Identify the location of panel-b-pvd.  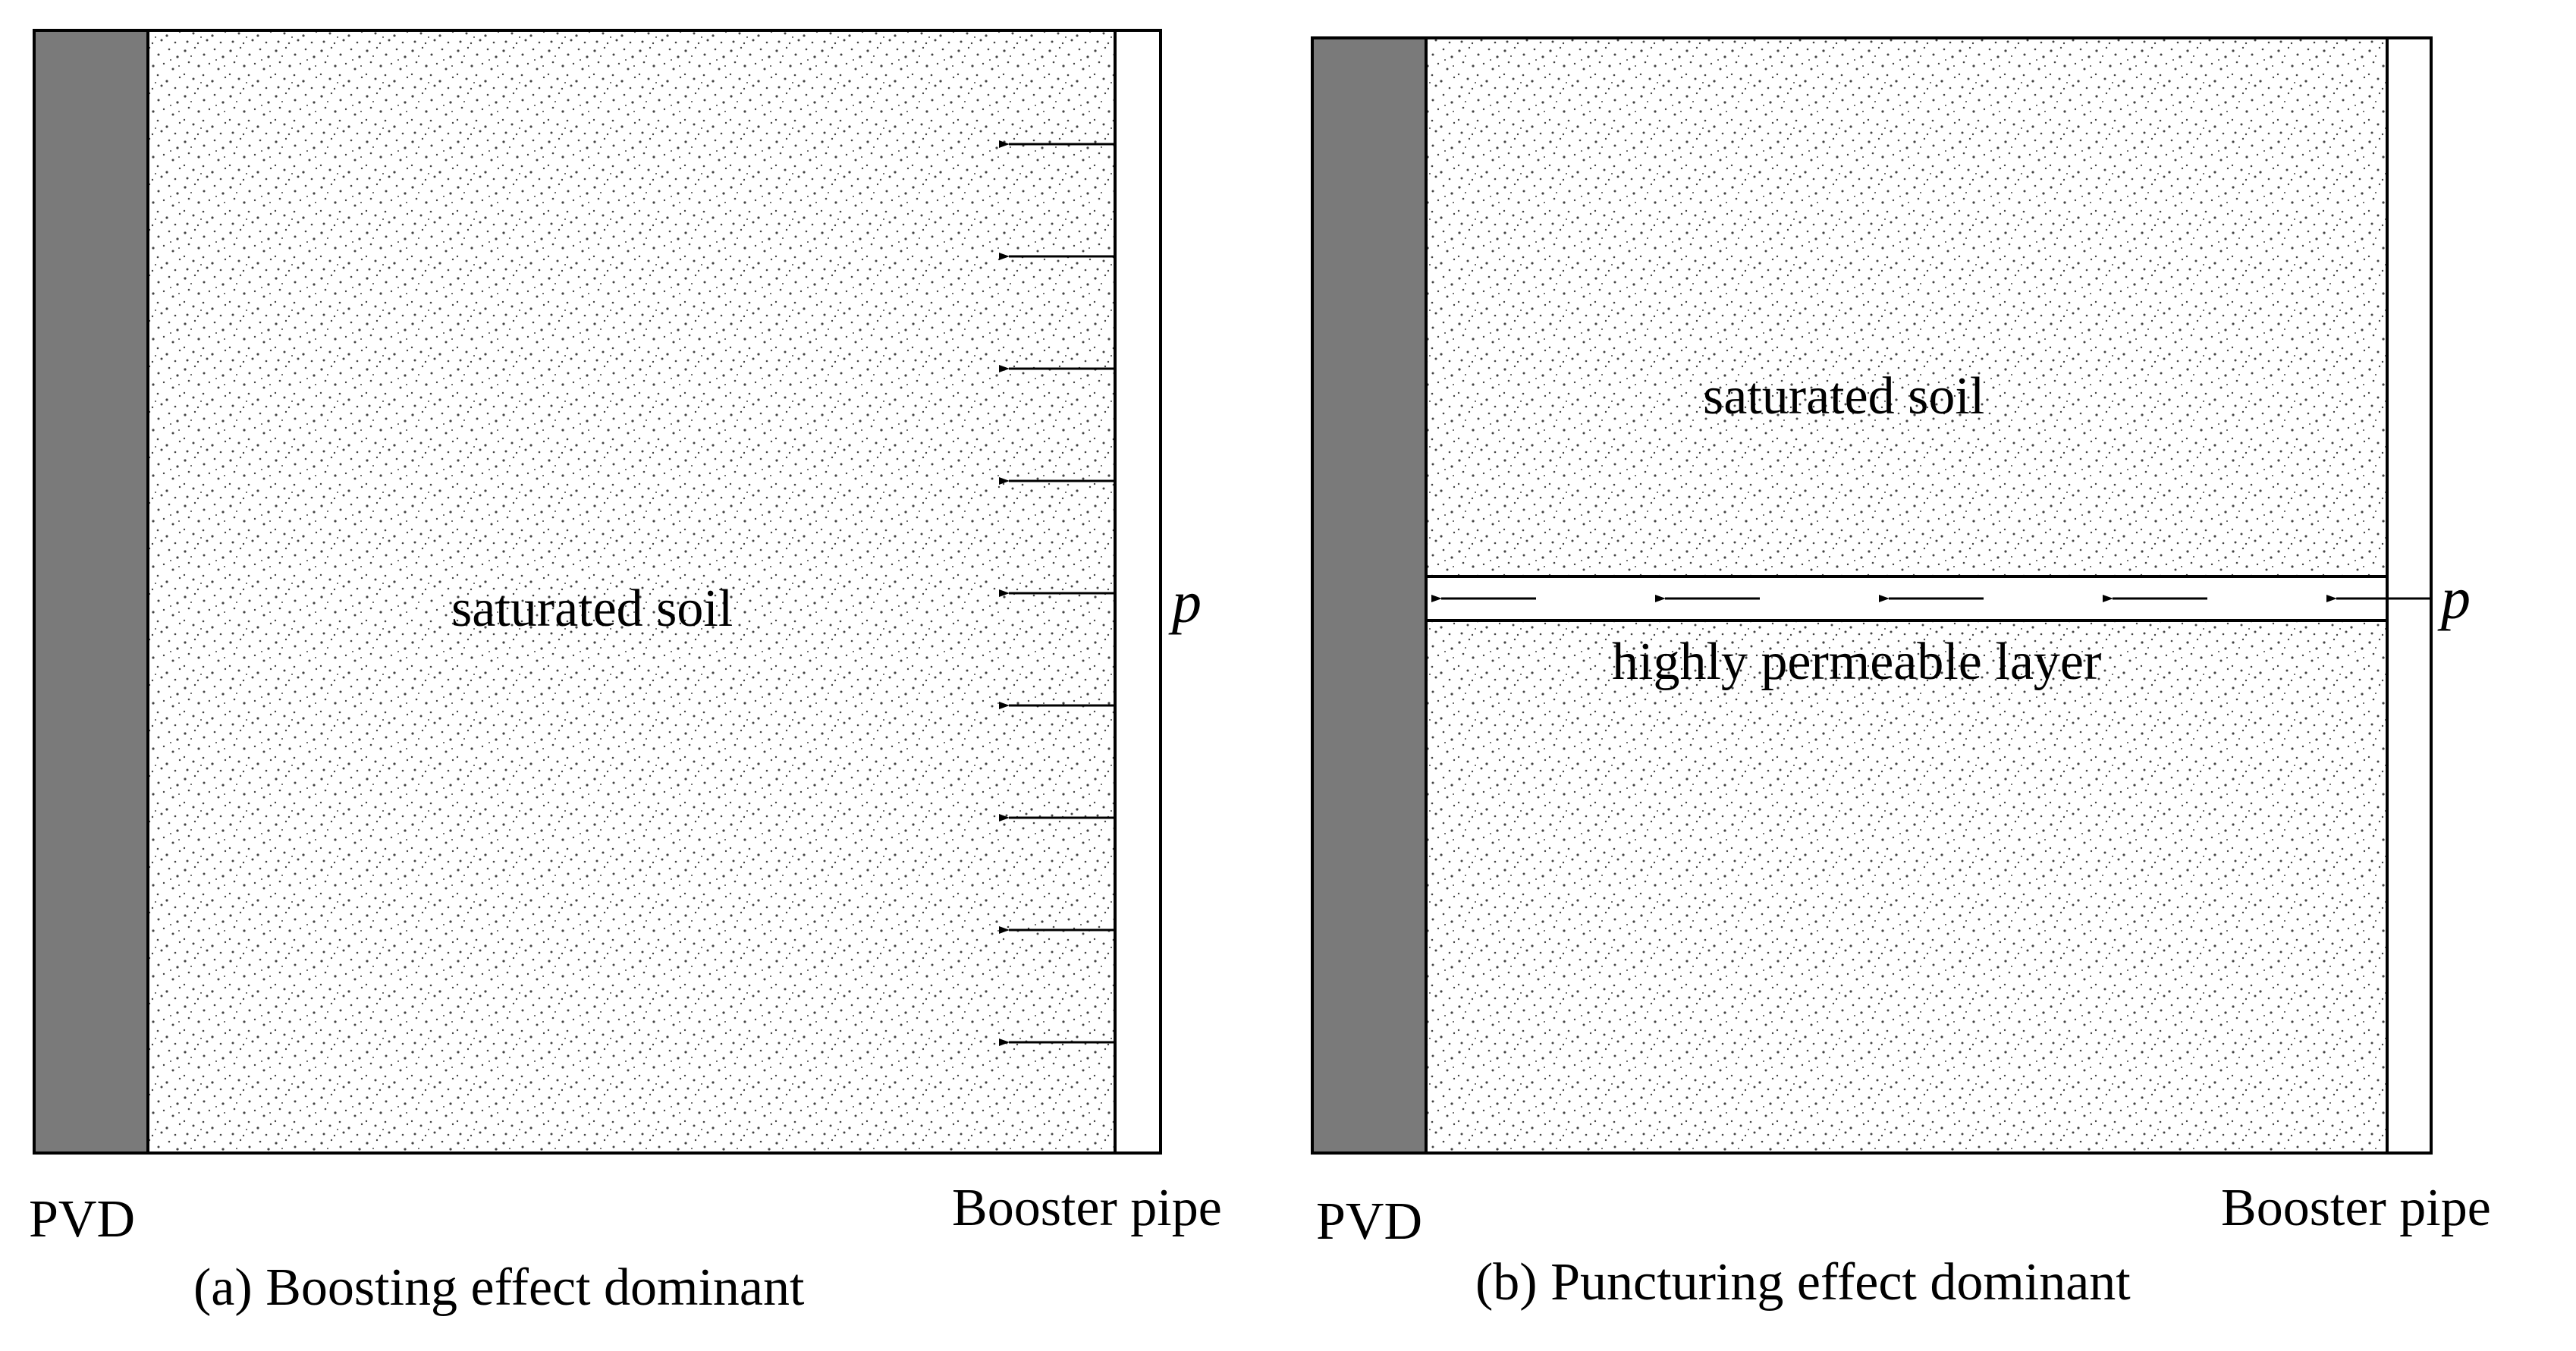
(1369, 595).